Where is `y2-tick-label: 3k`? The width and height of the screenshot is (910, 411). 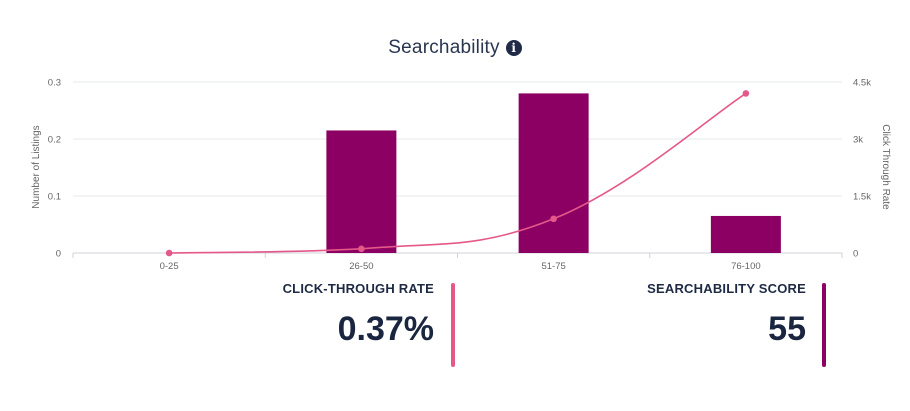 y2-tick-label: 3k is located at coordinates (858, 140).